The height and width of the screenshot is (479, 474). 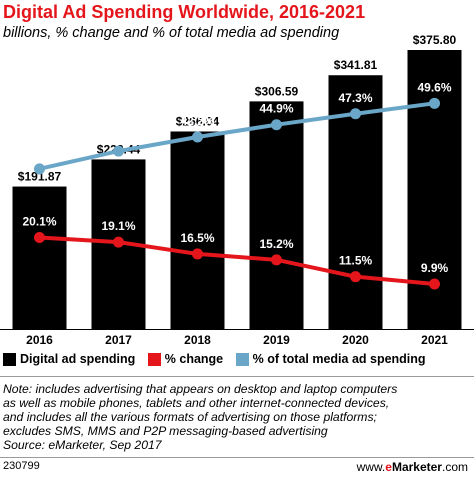 I want to click on x-tick-label: 2016, so click(x=39, y=340).